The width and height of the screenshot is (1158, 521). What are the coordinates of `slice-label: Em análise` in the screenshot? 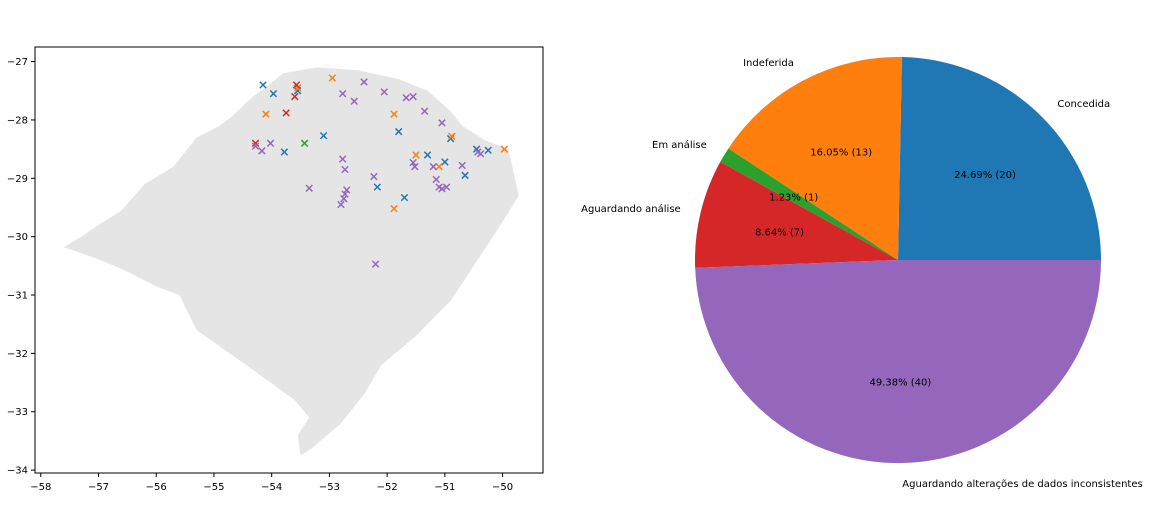 It's located at (679, 145).